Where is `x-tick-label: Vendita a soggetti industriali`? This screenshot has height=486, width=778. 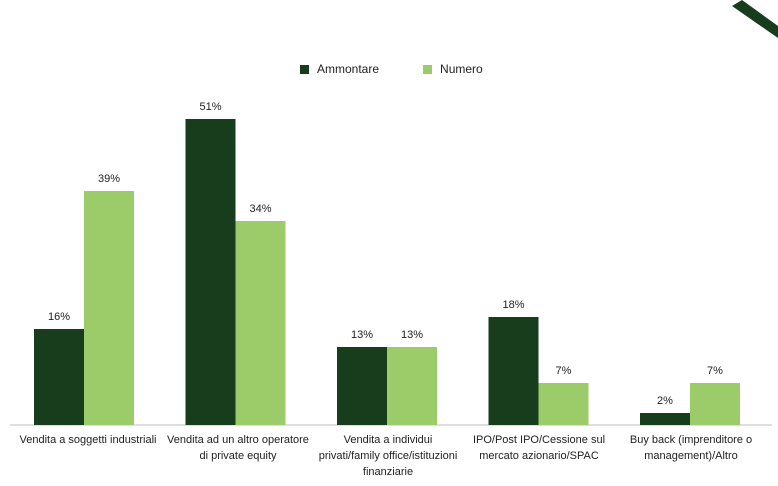
x-tick-label: Vendita a soggetti industriali is located at coordinates (88, 440).